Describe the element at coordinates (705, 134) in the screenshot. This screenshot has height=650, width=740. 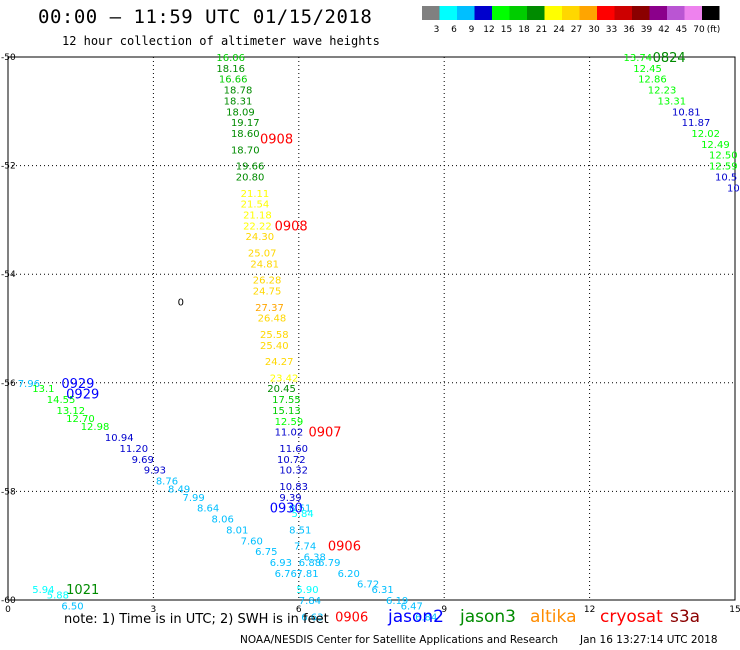
I see `swh-value: 12.02` at that location.